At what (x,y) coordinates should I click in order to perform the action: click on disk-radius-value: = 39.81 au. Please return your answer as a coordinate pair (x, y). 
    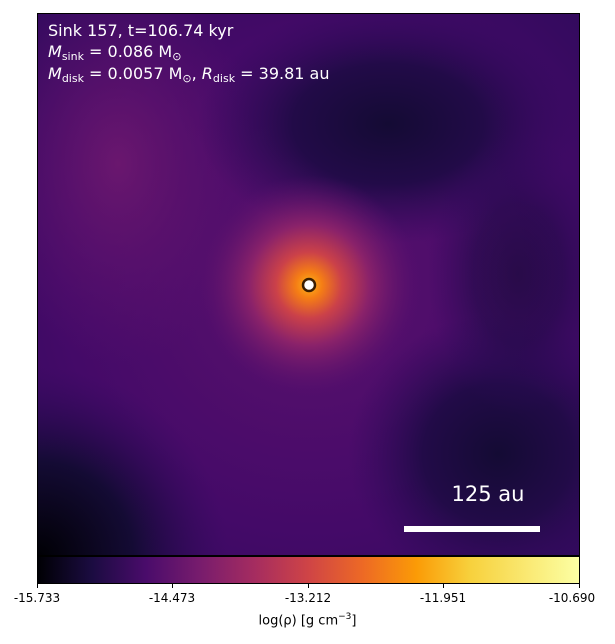
    Looking at the image, I should click on (282, 73).